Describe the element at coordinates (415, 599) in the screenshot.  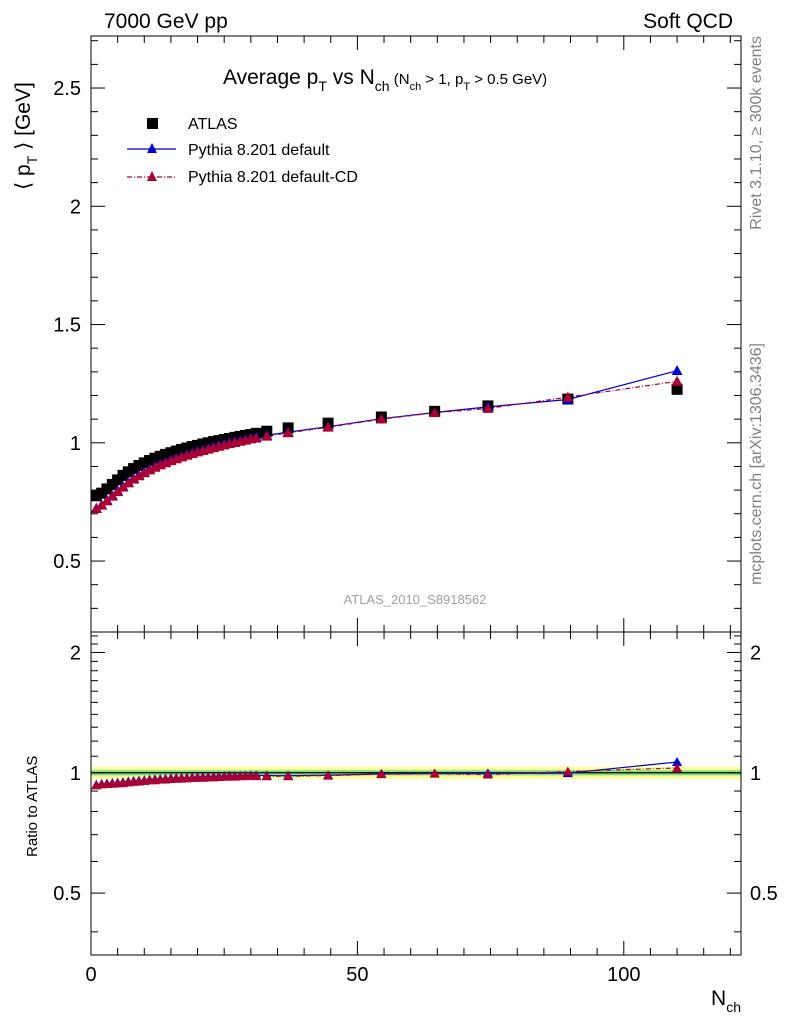
I see `analysis-label: ATLAS_2010_S8918562` at that location.